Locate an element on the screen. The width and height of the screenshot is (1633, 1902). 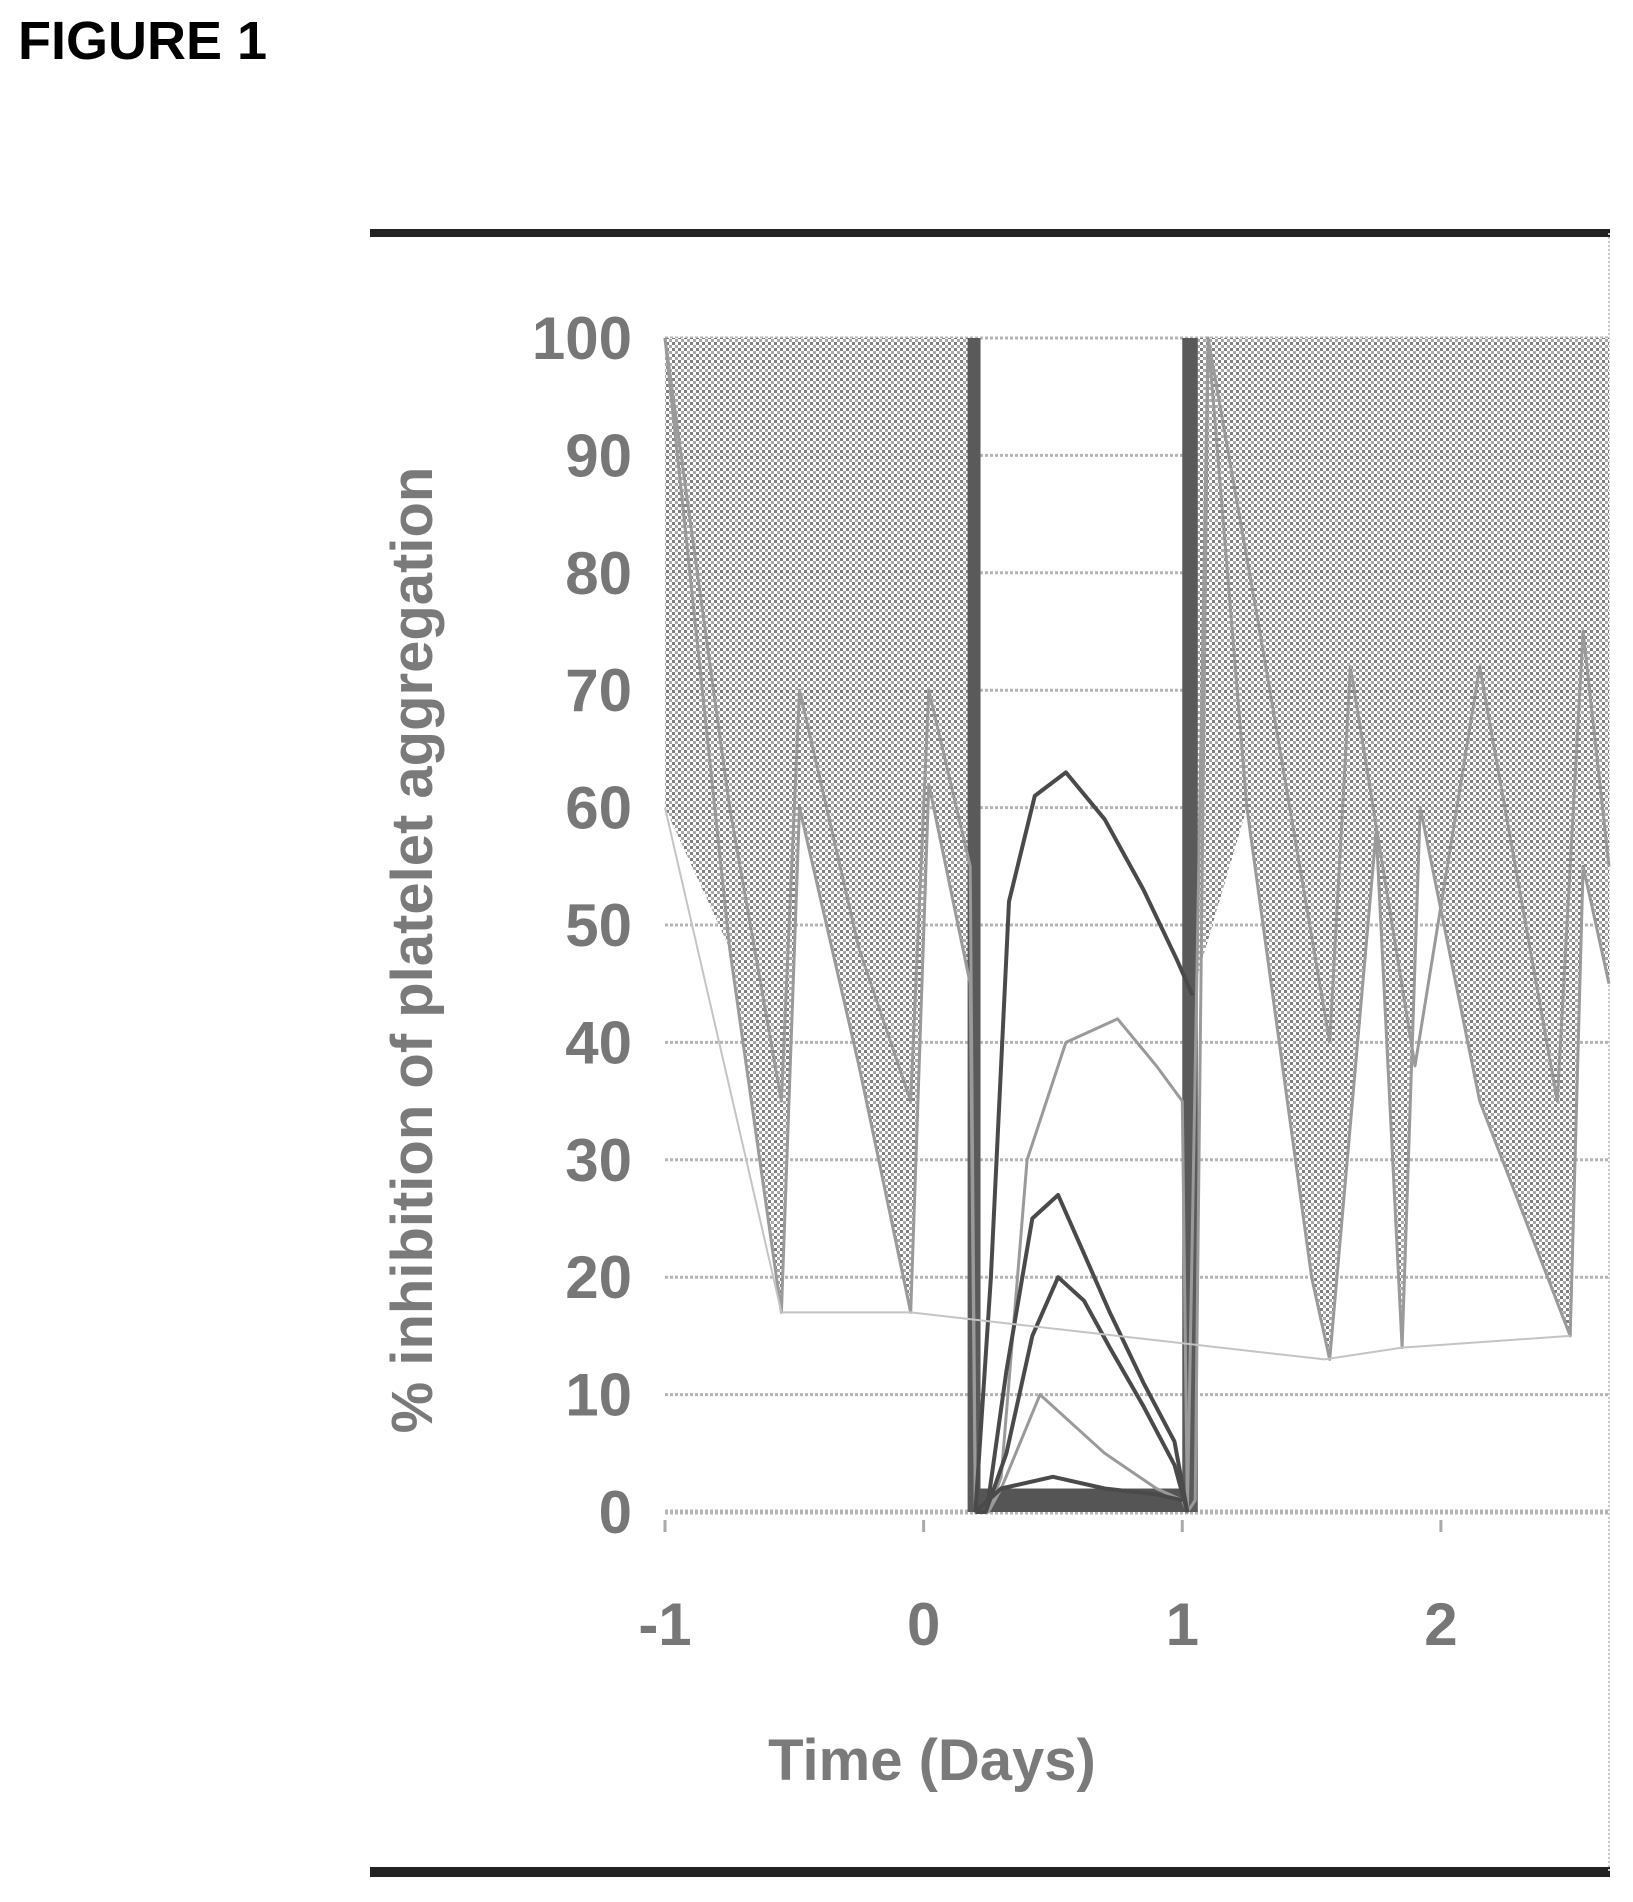
x-tick-label-2: 2 is located at coordinates (1440, 1624).